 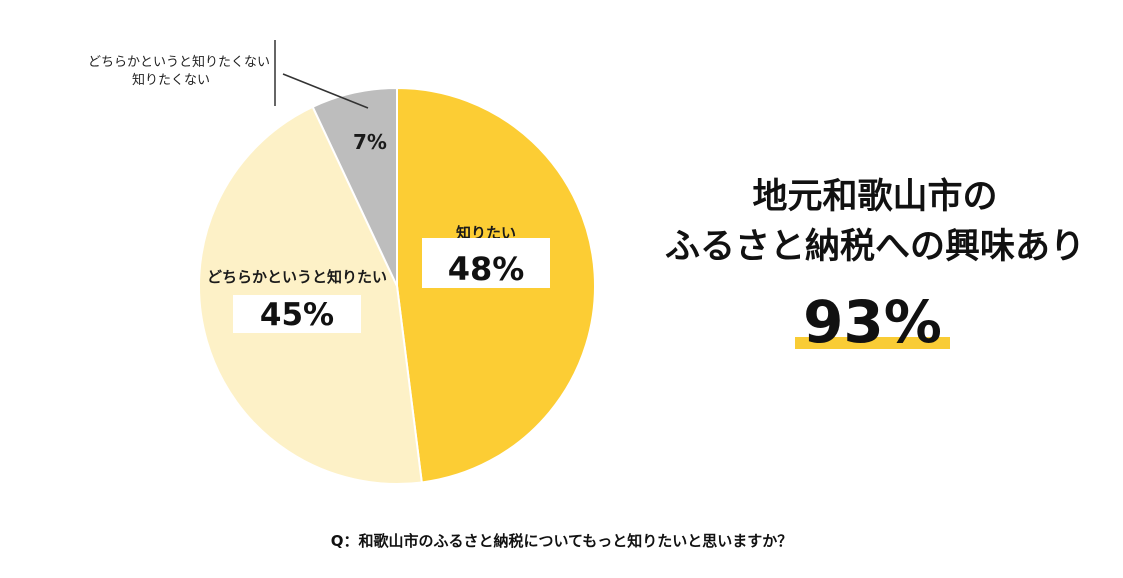 What do you see at coordinates (874, 247) in the screenshot?
I see `summary-headline-line2: ふるさと納税への興味あり` at bounding box center [874, 247].